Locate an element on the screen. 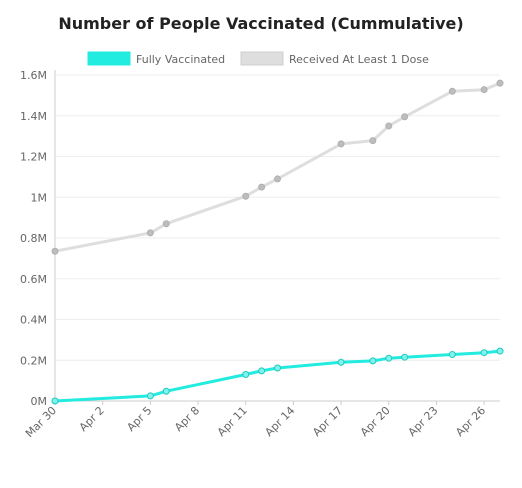 The width and height of the screenshot is (522, 488). series-line-fully-vaccinated is located at coordinates (277, 376).